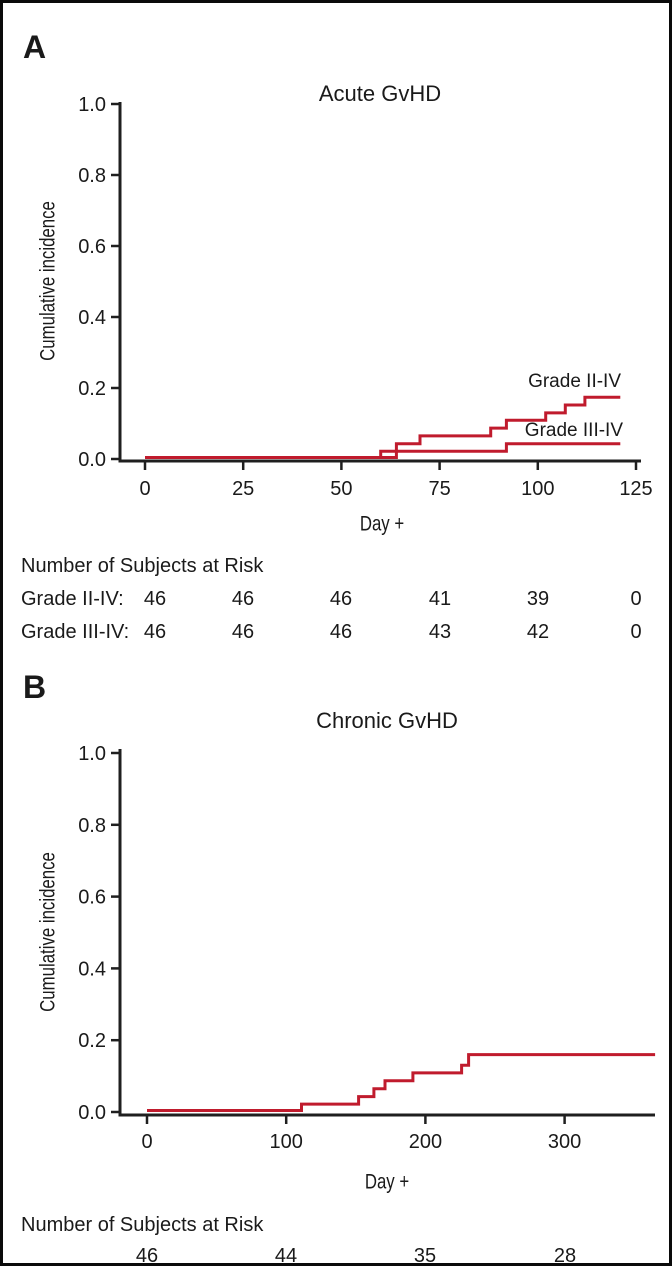 This screenshot has height=1266, width=672. What do you see at coordinates (286, 1255) in the screenshot?
I see `risk-value: 44` at bounding box center [286, 1255].